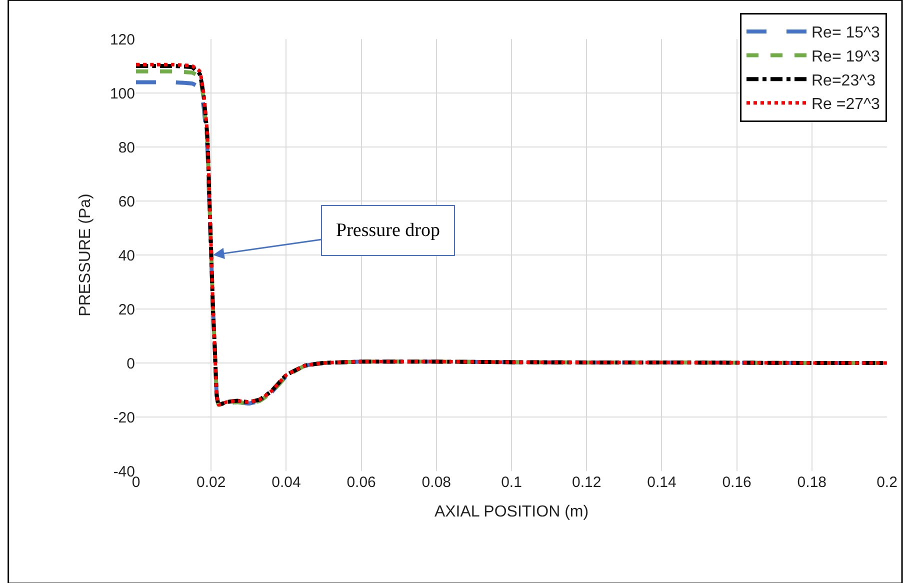 This screenshot has height=583, width=909. Describe the element at coordinates (122, 93) in the screenshot. I see `y-tick-label: 100` at that location.